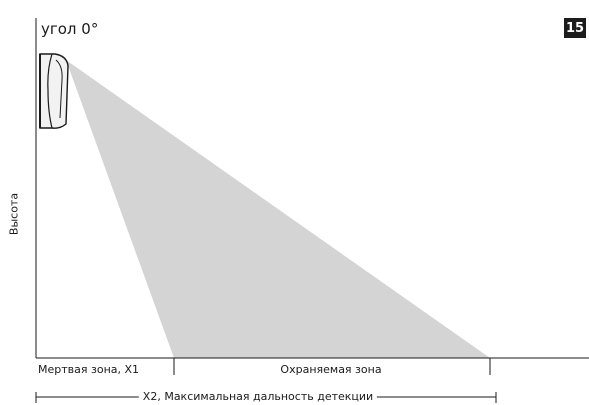 The image size is (589, 405). What do you see at coordinates (89, 369) in the screenshot?
I see `dead-zone-label: Мертвая зона, X1` at bounding box center [89, 369].